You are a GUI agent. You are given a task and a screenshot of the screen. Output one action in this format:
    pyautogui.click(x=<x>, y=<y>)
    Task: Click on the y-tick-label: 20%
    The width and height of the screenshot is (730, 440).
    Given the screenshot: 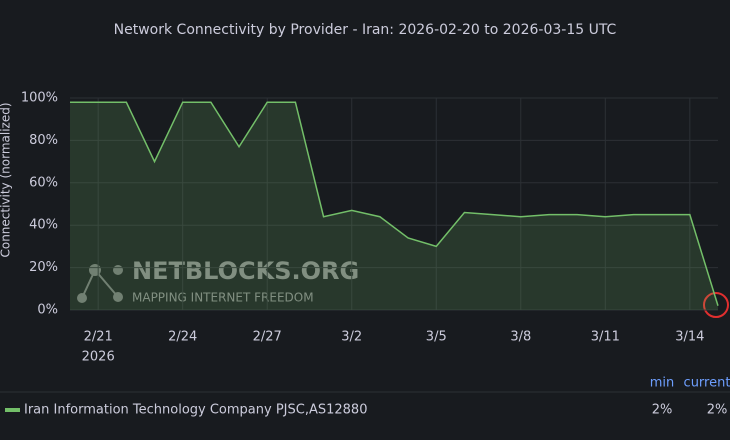 What is the action you would take?
    pyautogui.click(x=43, y=267)
    